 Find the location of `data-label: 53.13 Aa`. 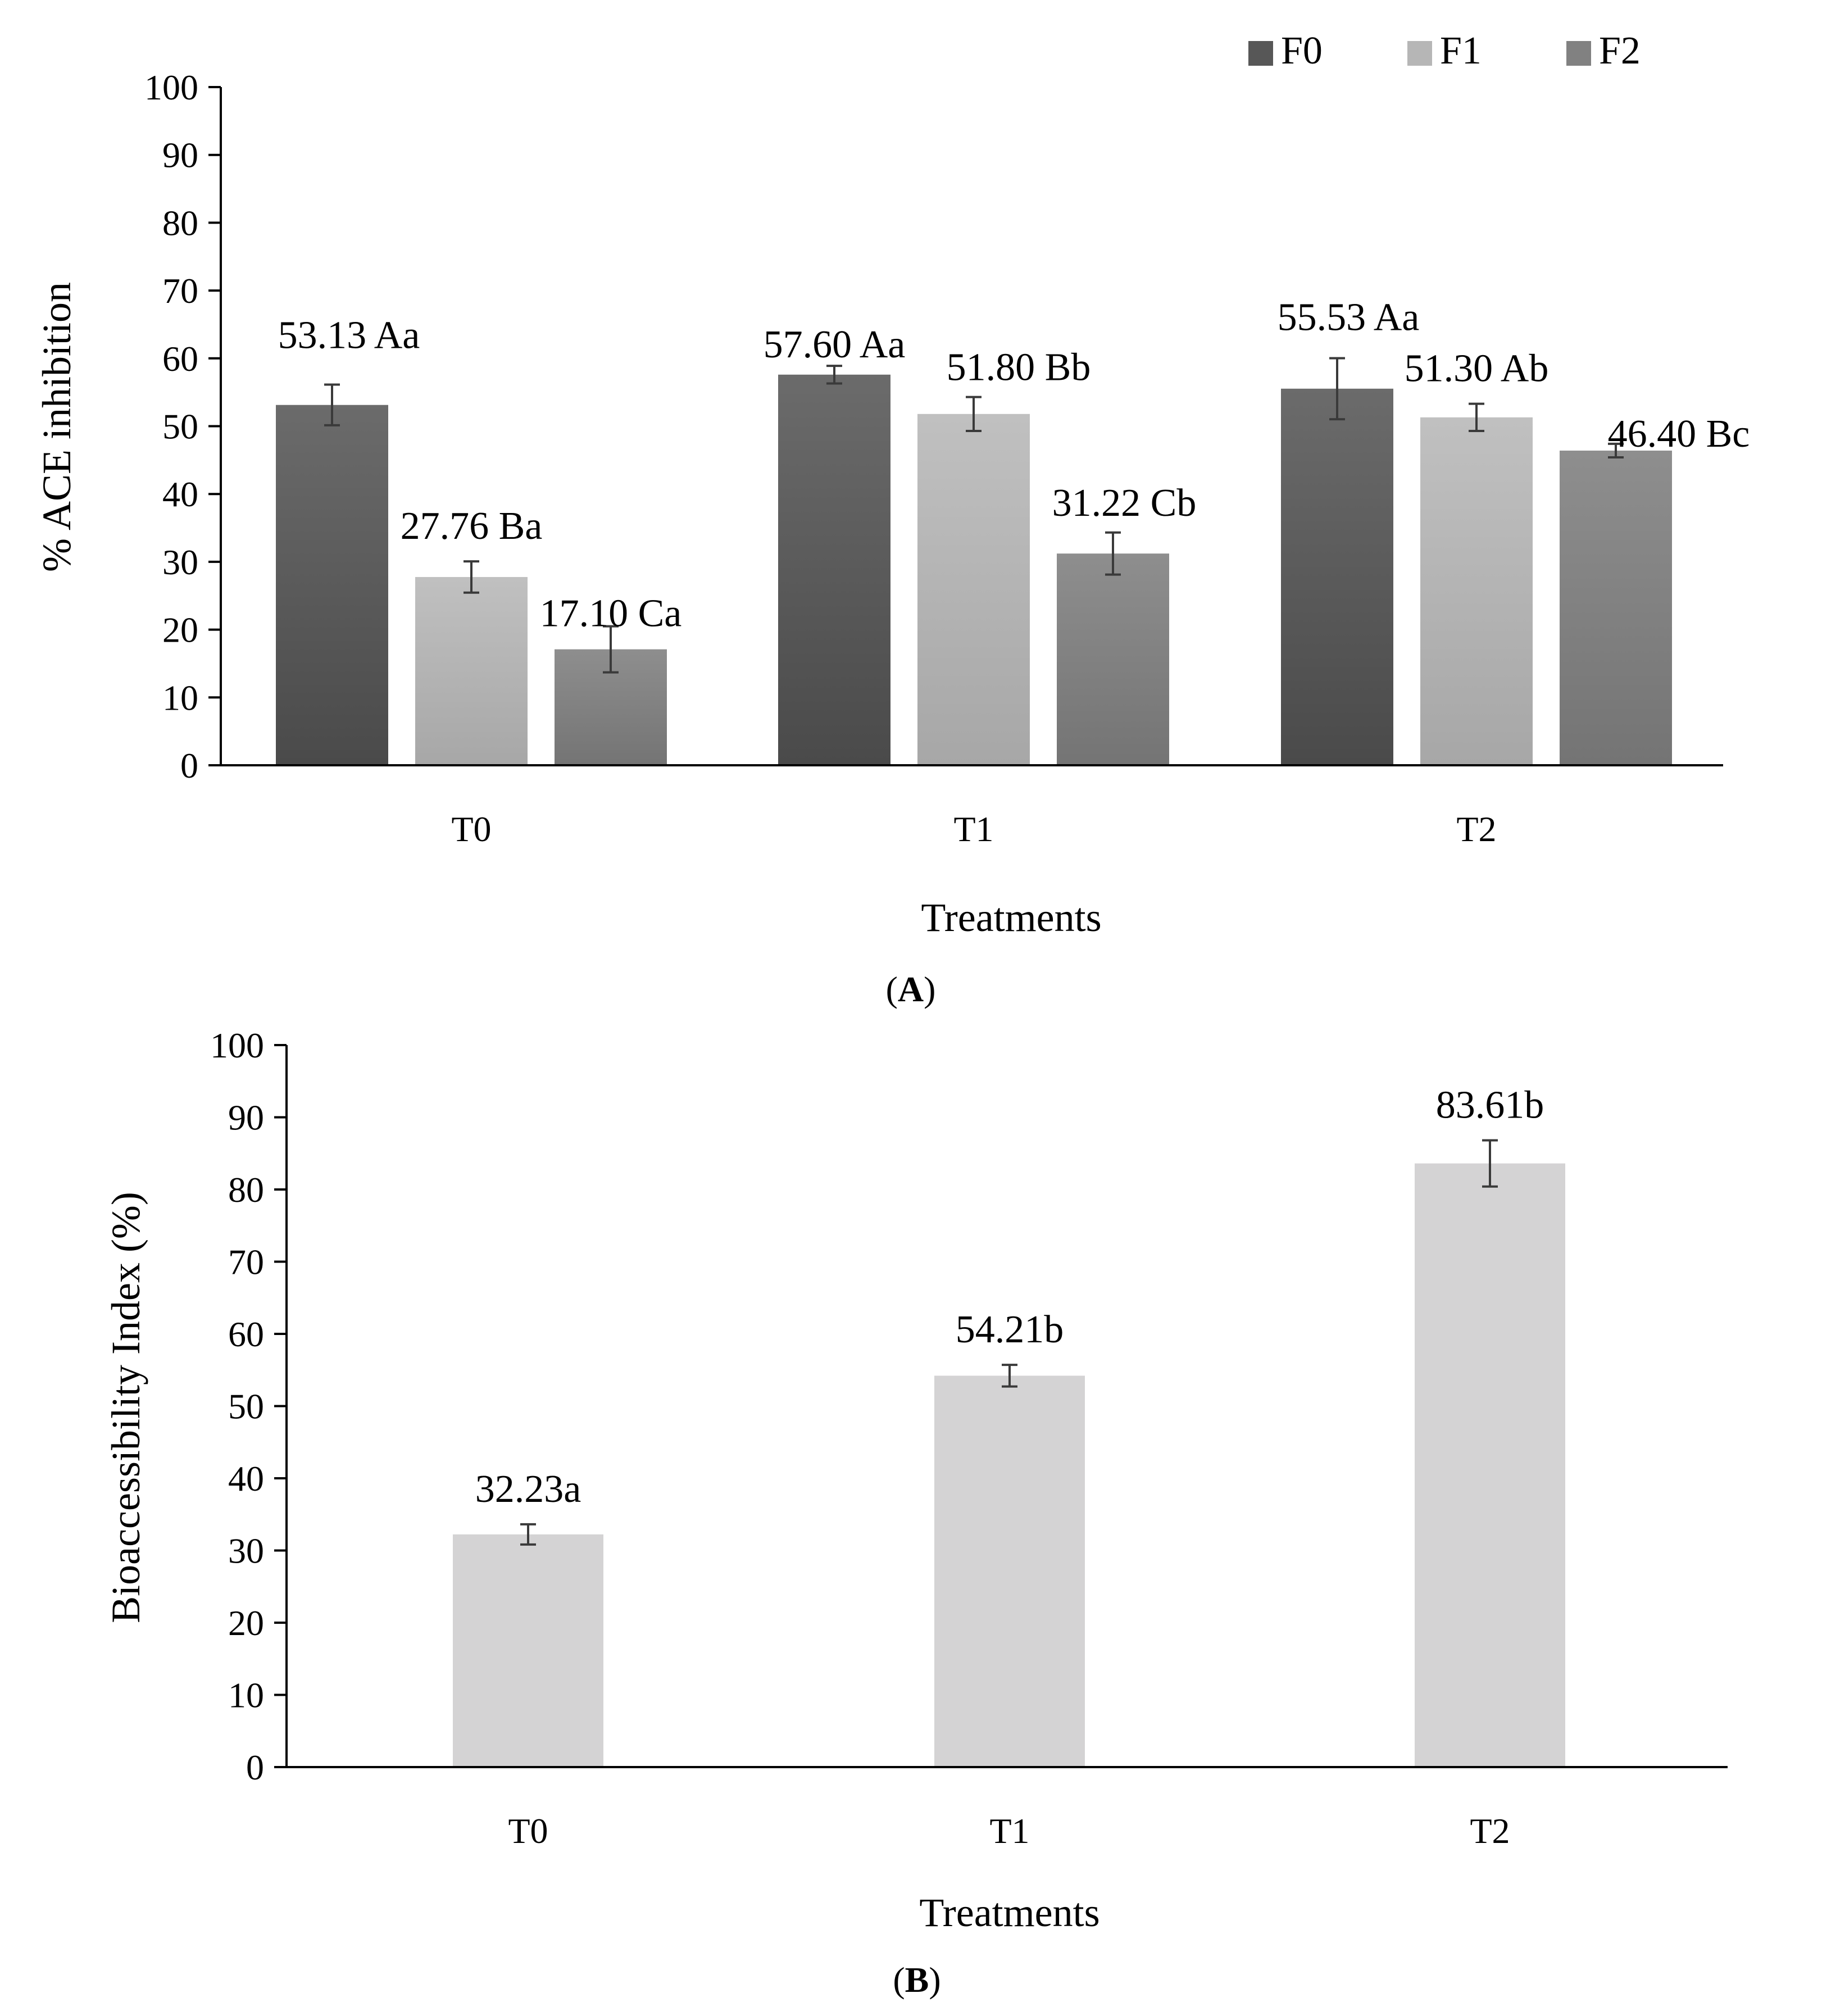

data-label: 53.13 Aa is located at coordinates (349, 335).